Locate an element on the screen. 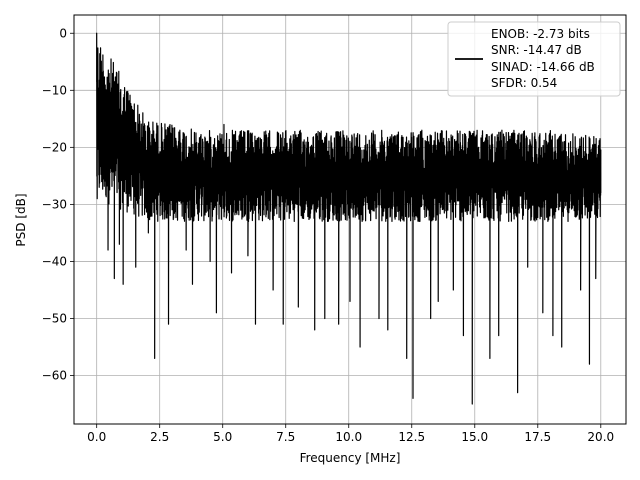  x-axis-ticks: 0.0 2.5 5.0 7.5 10.0 12.5 15.0 17.5 20.0 is located at coordinates (350, 434).